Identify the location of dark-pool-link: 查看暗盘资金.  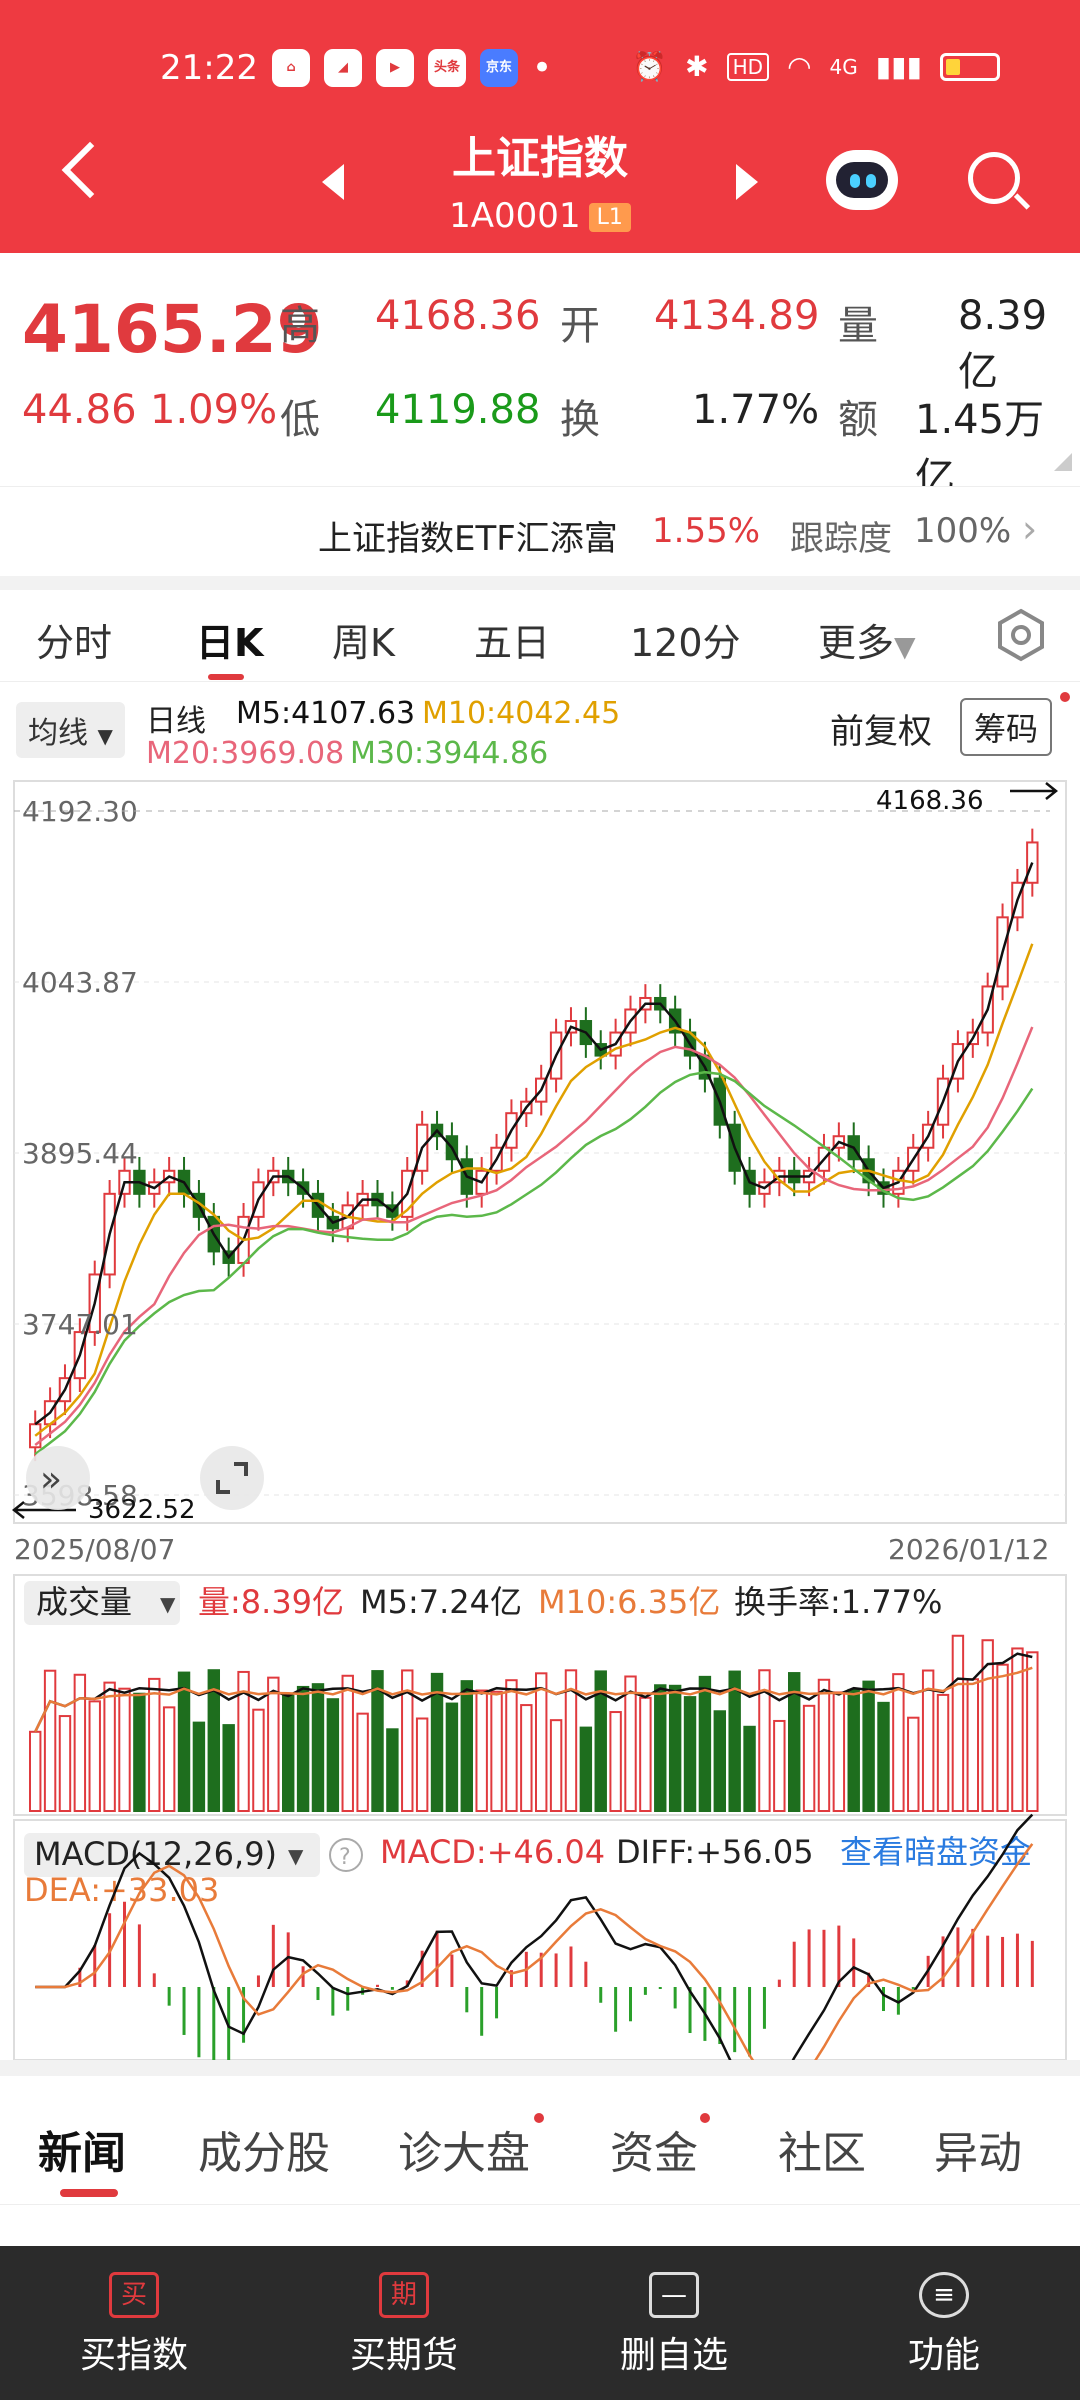
(936, 1852).